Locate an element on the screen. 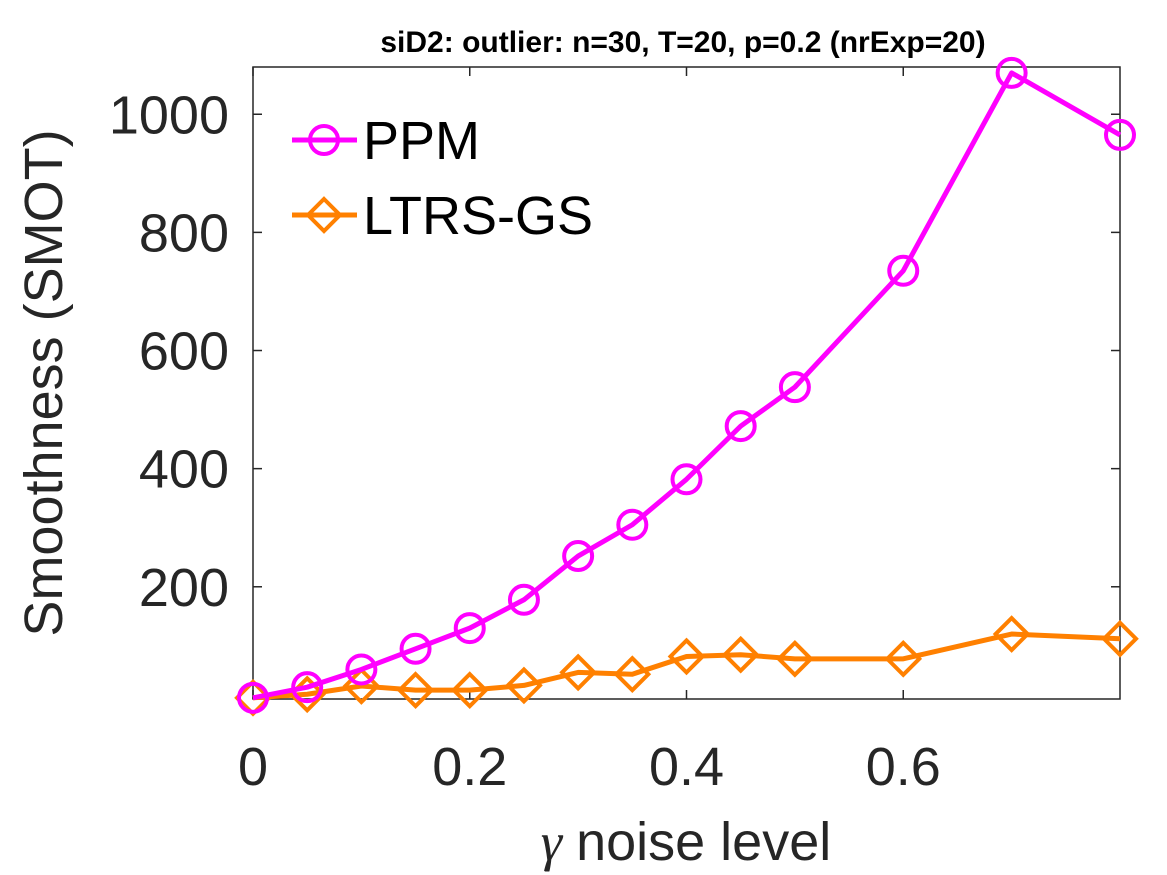  x-tick-label: 0.4 is located at coordinates (686, 767).